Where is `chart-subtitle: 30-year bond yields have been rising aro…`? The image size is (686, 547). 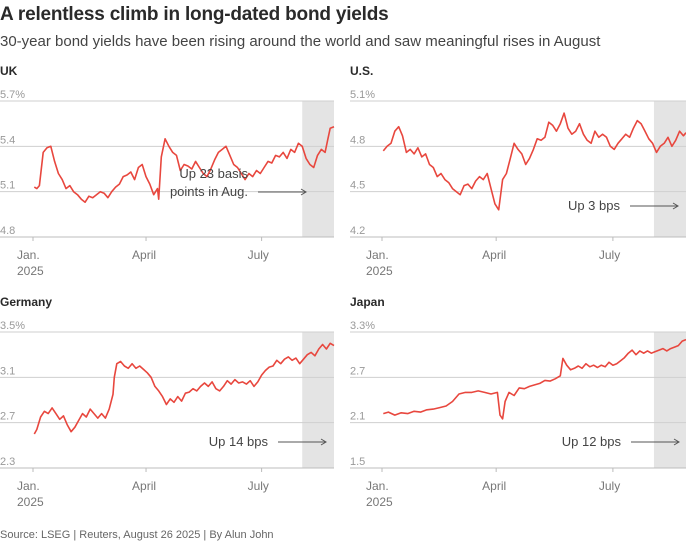
chart-subtitle: 30-year bond yields have been rising aro… is located at coordinates (300, 41).